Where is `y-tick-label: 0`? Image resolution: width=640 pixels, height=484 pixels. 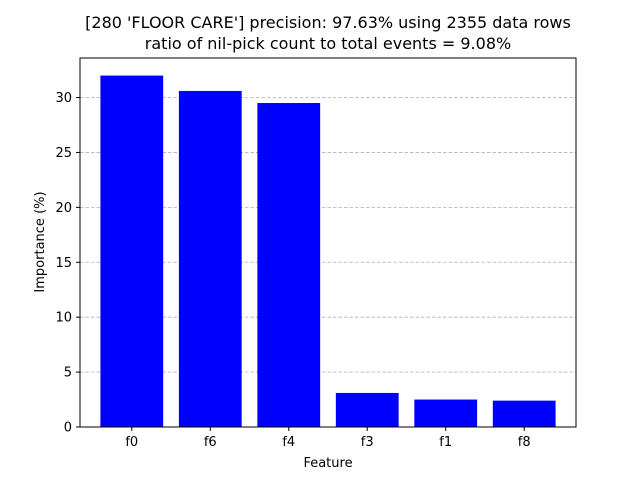
y-tick-label: 0 is located at coordinates (68, 428).